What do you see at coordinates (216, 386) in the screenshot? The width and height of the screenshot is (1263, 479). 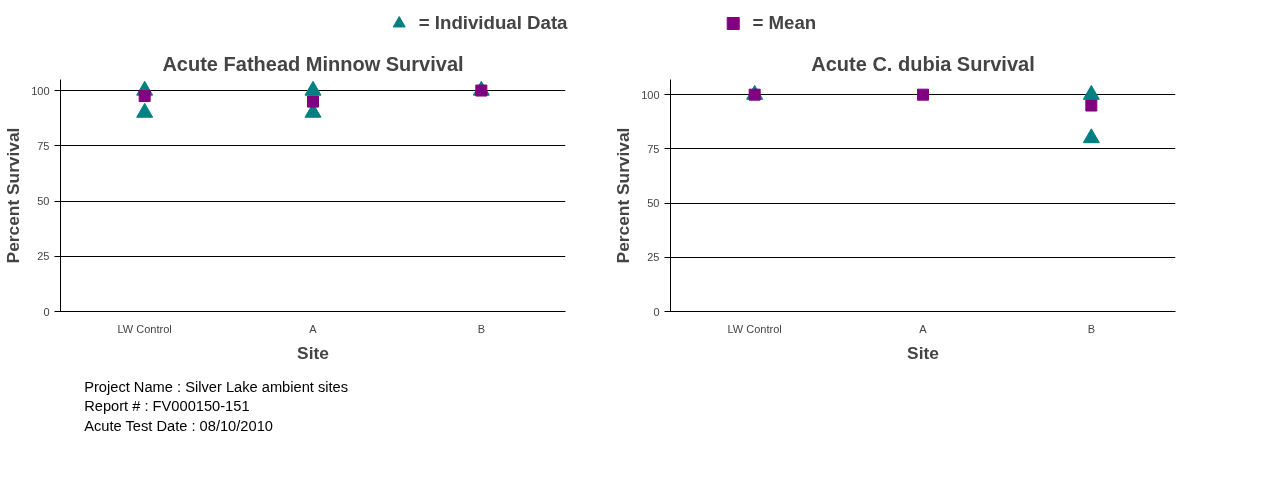 I see `text: Project Name : Silver Lake ambient sites` at bounding box center [216, 386].